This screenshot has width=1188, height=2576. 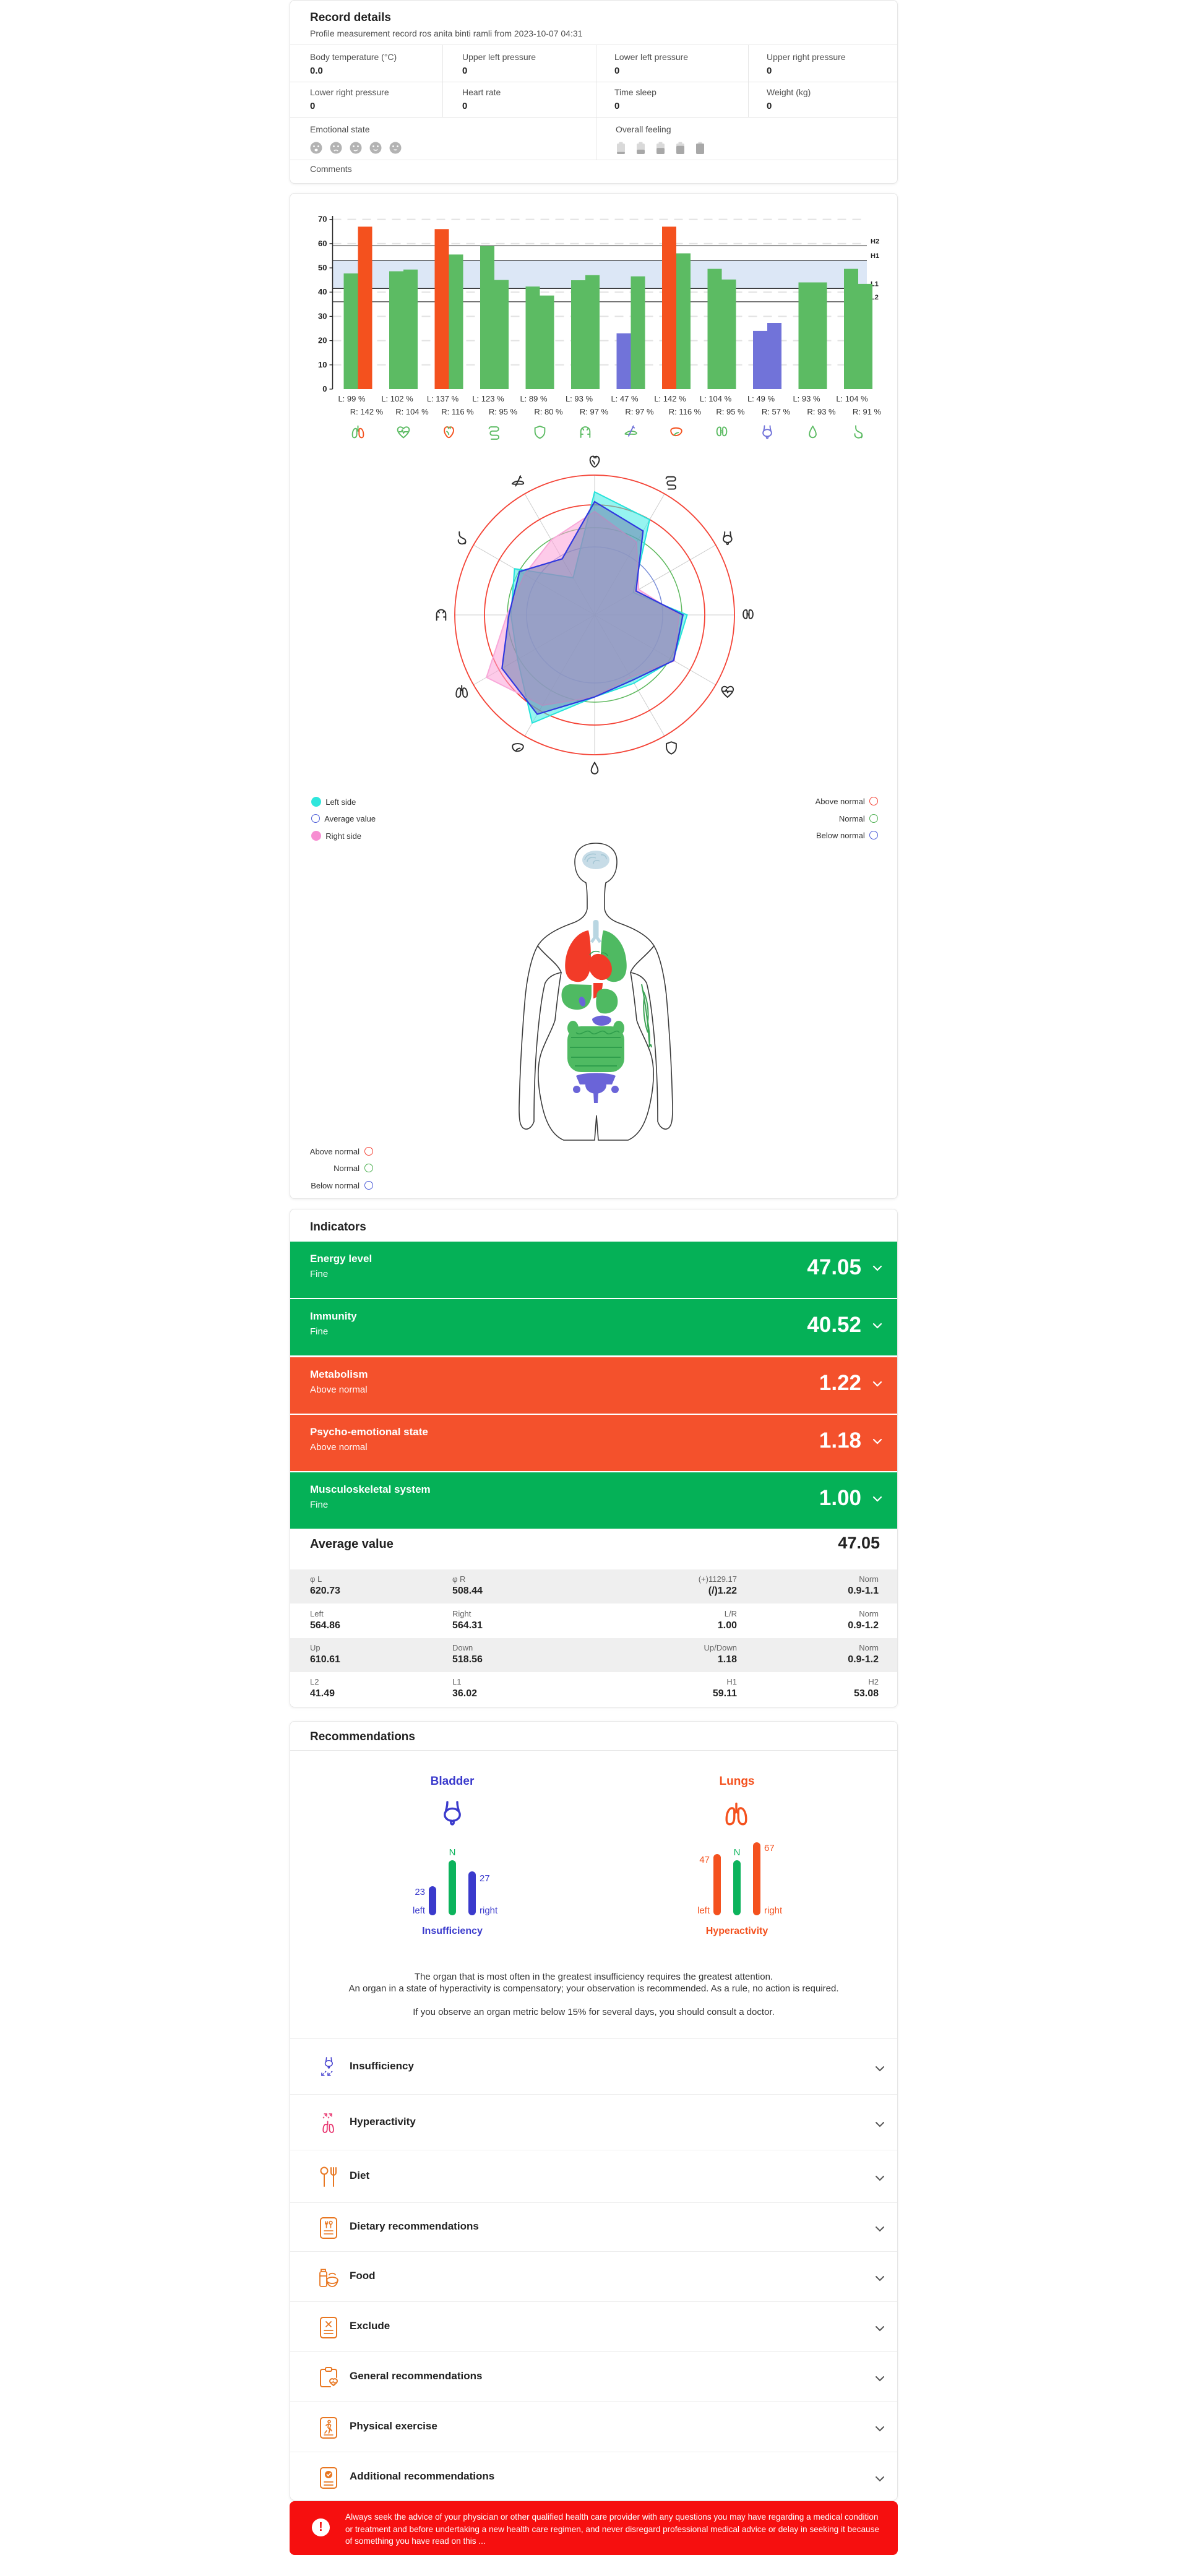 What do you see at coordinates (875, 284) in the screenshot?
I see `svg-text: L1` at bounding box center [875, 284].